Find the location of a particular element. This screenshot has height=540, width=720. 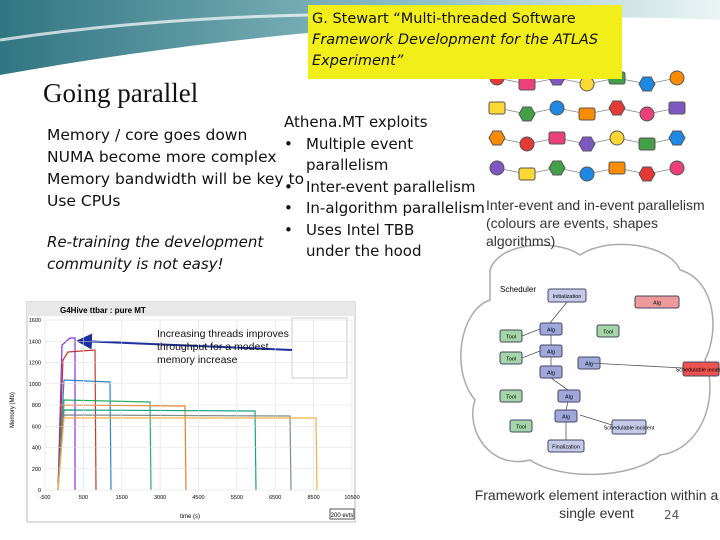

y-tick-label: 1400 is located at coordinates (35, 342).